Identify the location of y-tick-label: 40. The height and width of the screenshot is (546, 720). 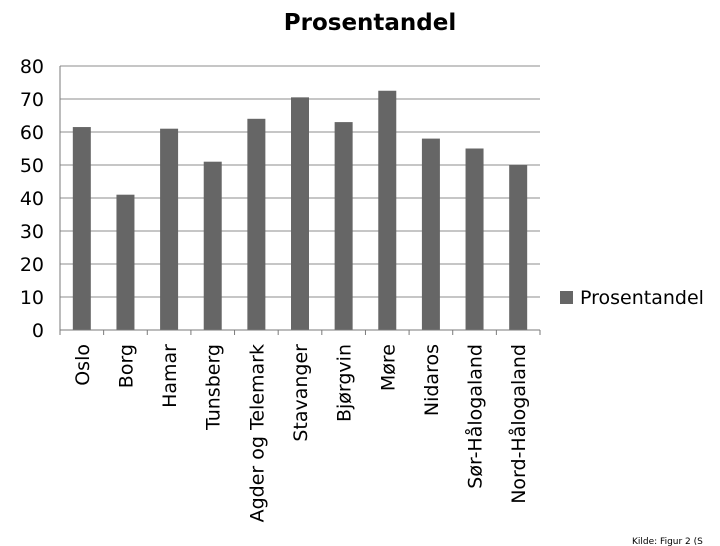
(32, 199).